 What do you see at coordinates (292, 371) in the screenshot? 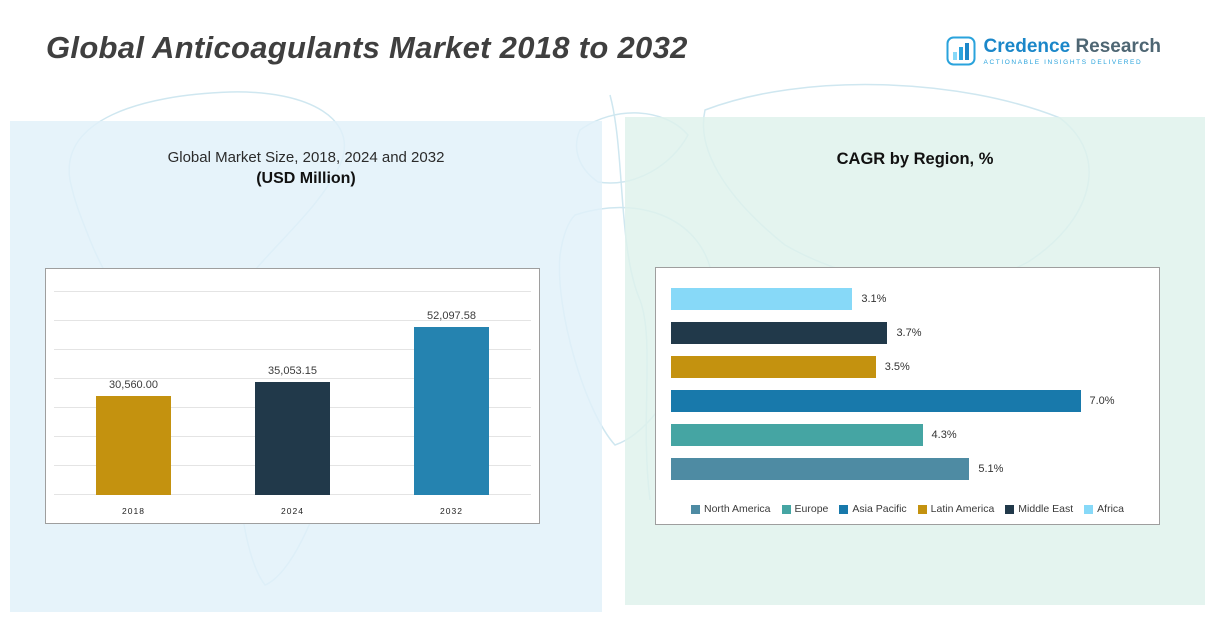
I see `bar-value-label: 35,053.15` at bounding box center [292, 371].